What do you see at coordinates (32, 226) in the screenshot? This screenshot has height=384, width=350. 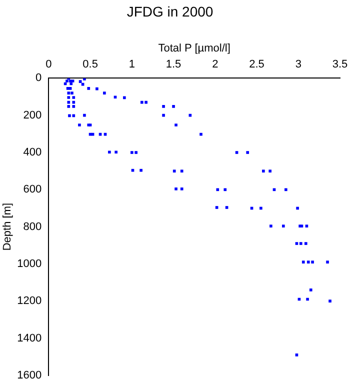 I see `y-tick-label: 800` at bounding box center [32, 226].